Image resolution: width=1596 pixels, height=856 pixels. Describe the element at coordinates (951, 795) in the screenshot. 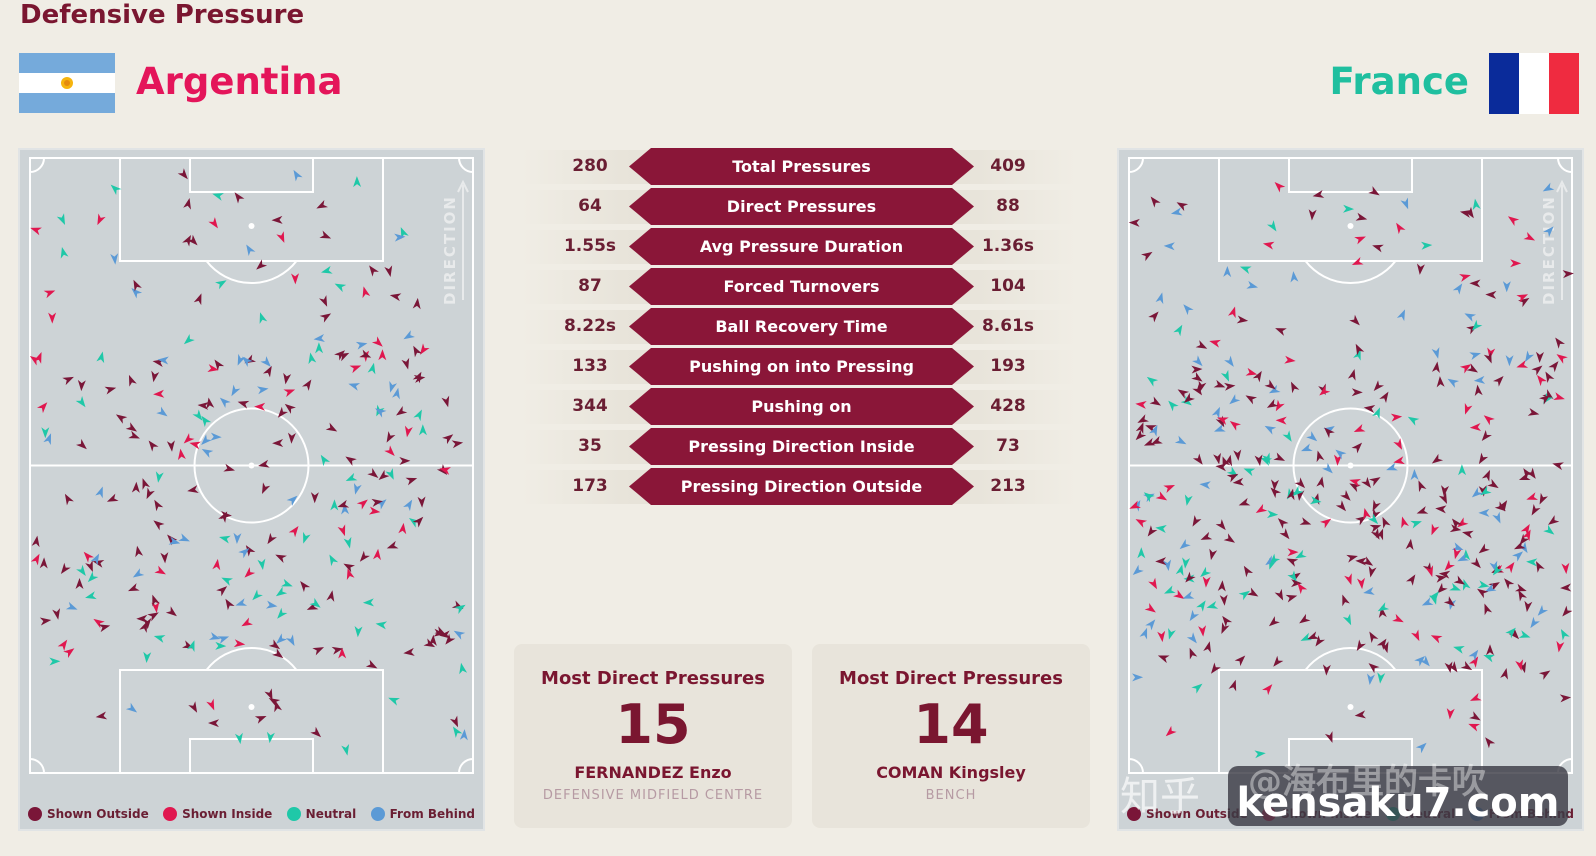

I see `player-position: BENCH` at that location.